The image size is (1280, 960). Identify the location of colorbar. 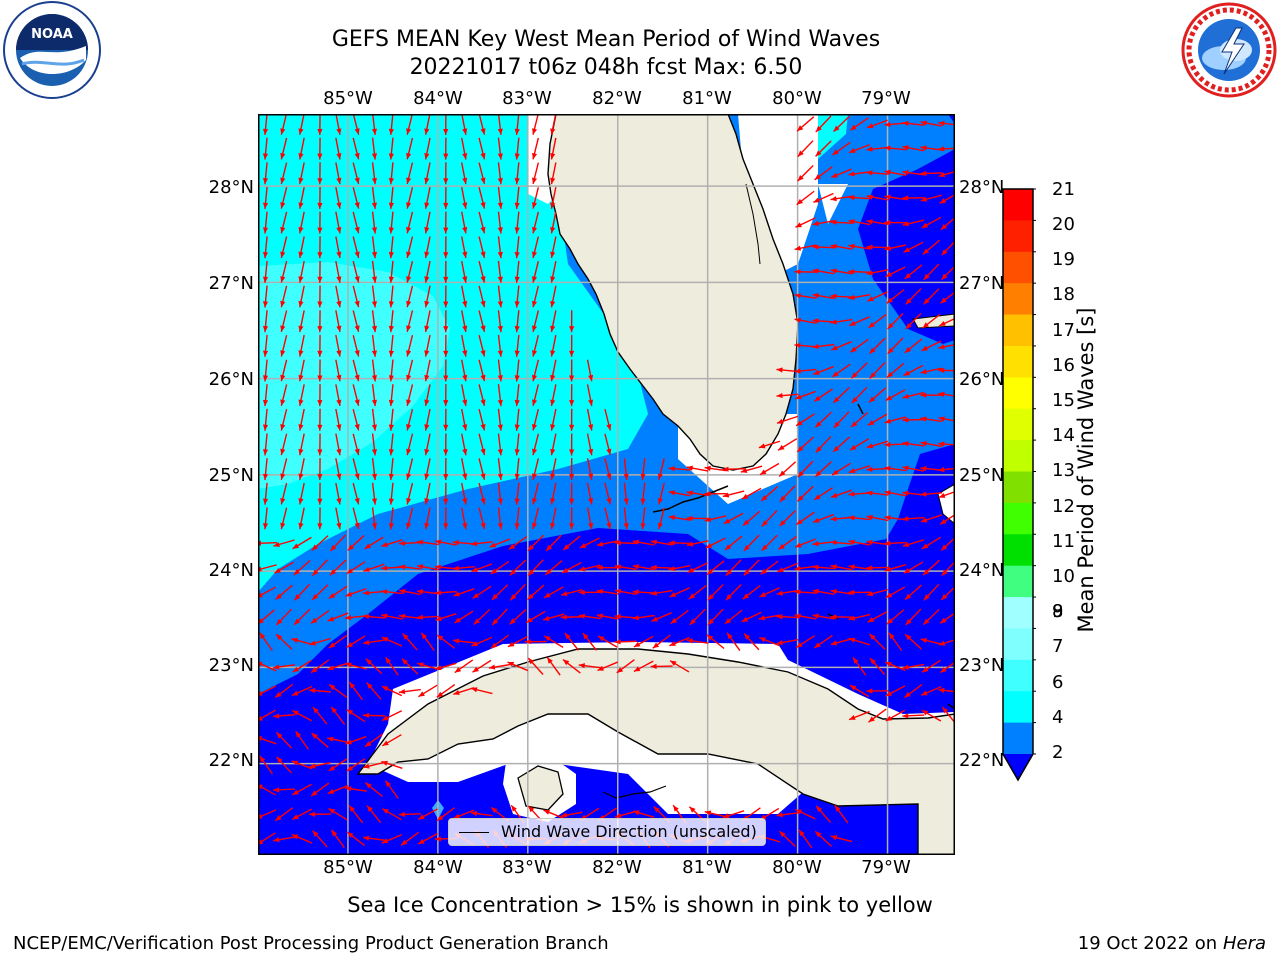
(1019, 485).